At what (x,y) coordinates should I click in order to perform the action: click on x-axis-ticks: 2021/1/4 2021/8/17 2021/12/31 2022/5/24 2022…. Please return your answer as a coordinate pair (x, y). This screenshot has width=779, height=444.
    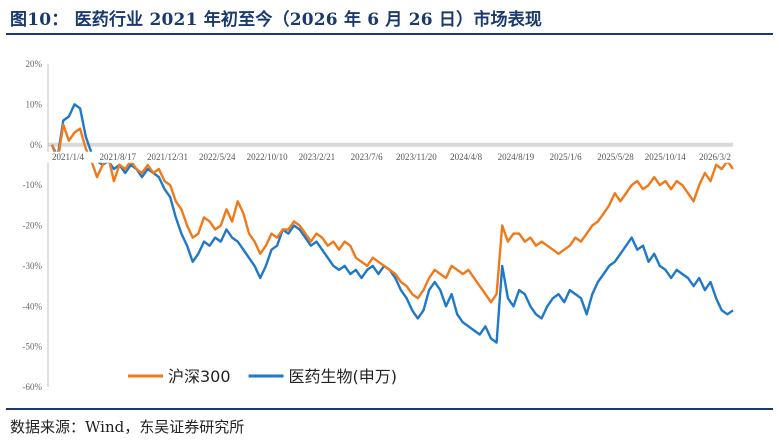
    Looking at the image, I should click on (391, 157).